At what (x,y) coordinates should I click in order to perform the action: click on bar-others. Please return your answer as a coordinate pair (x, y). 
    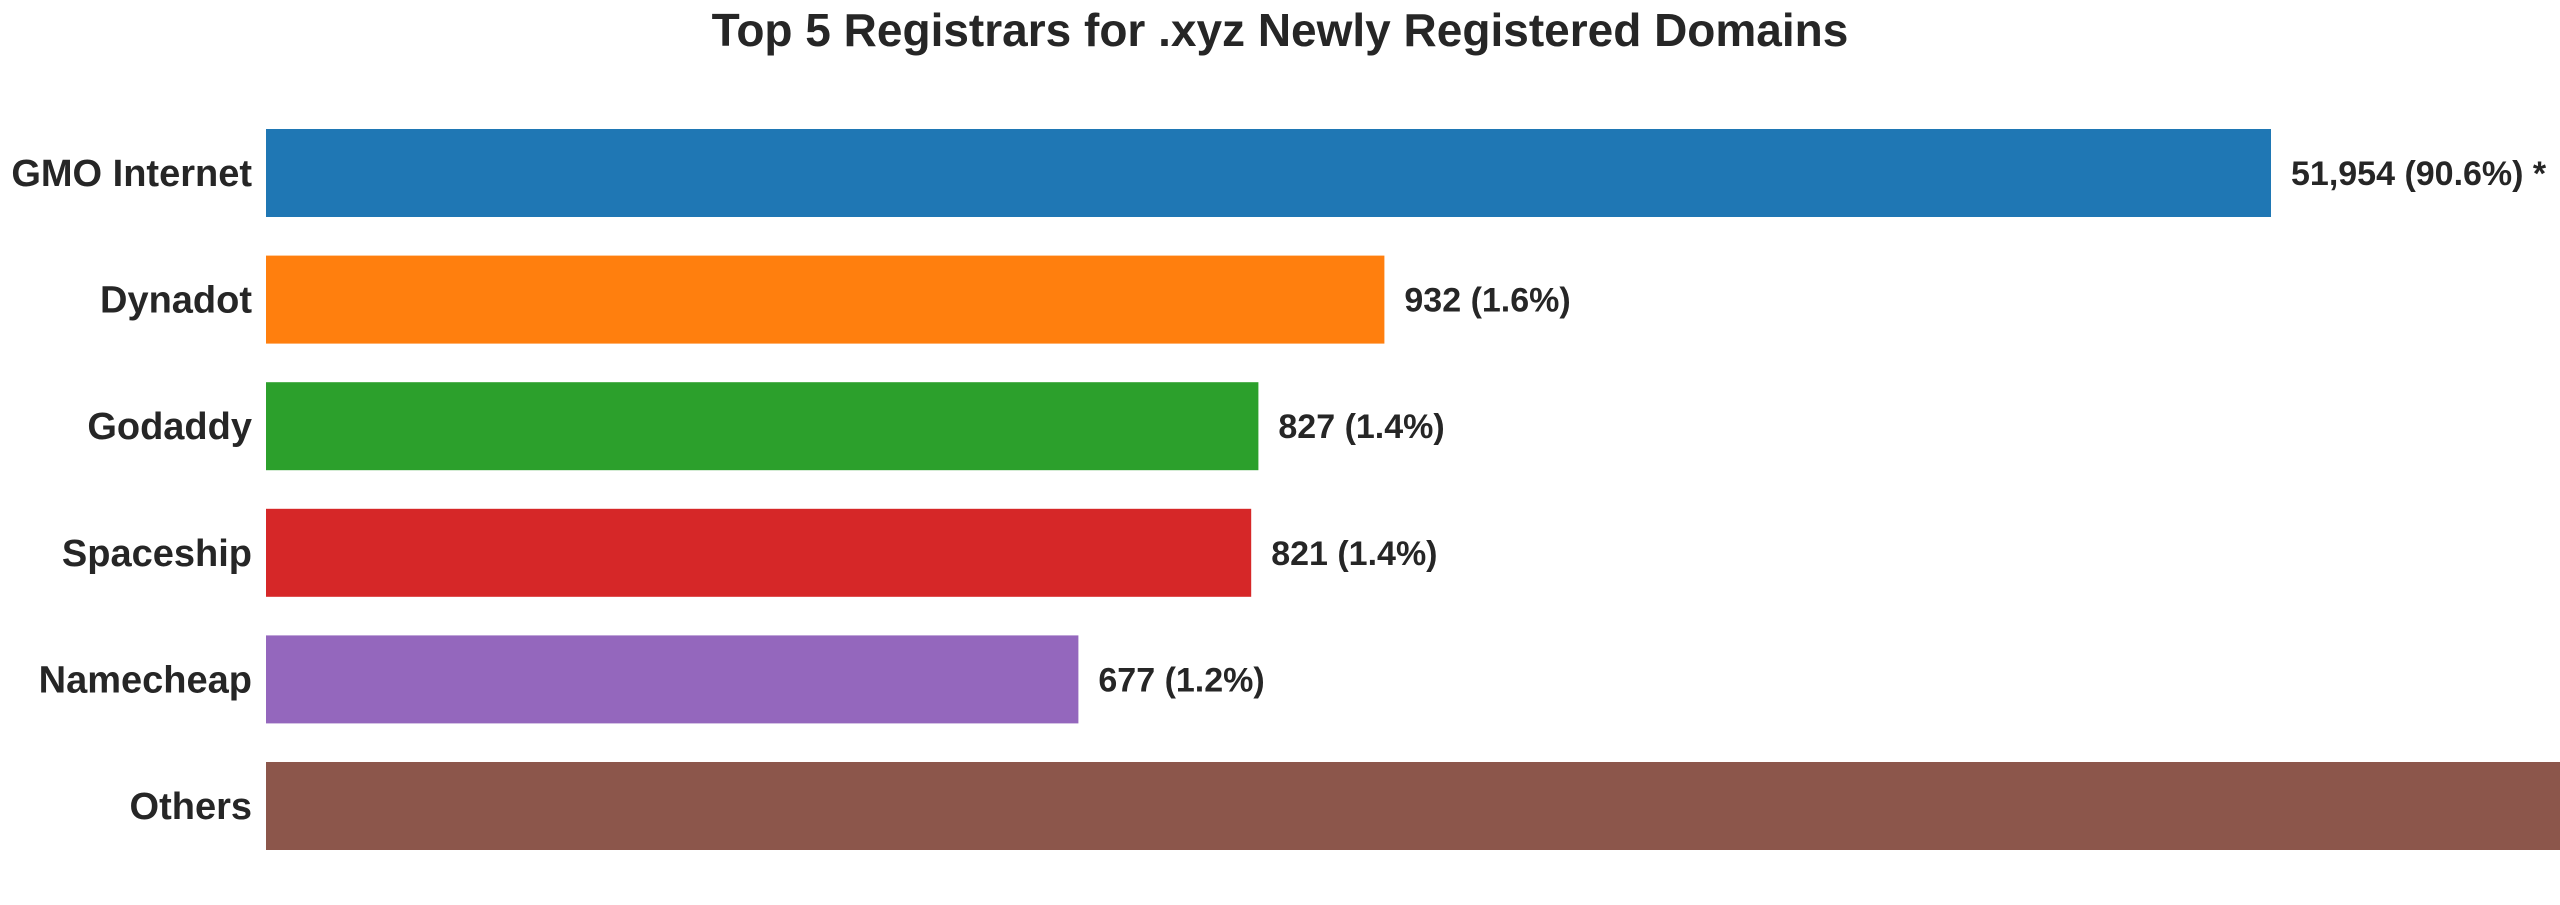
    Looking at the image, I should click on (1413, 806).